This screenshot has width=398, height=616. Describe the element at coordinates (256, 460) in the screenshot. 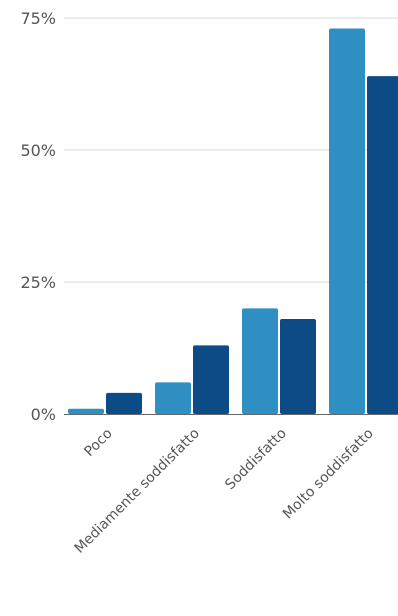

I see `x-tick-label-2: Soddisfatto` at that location.